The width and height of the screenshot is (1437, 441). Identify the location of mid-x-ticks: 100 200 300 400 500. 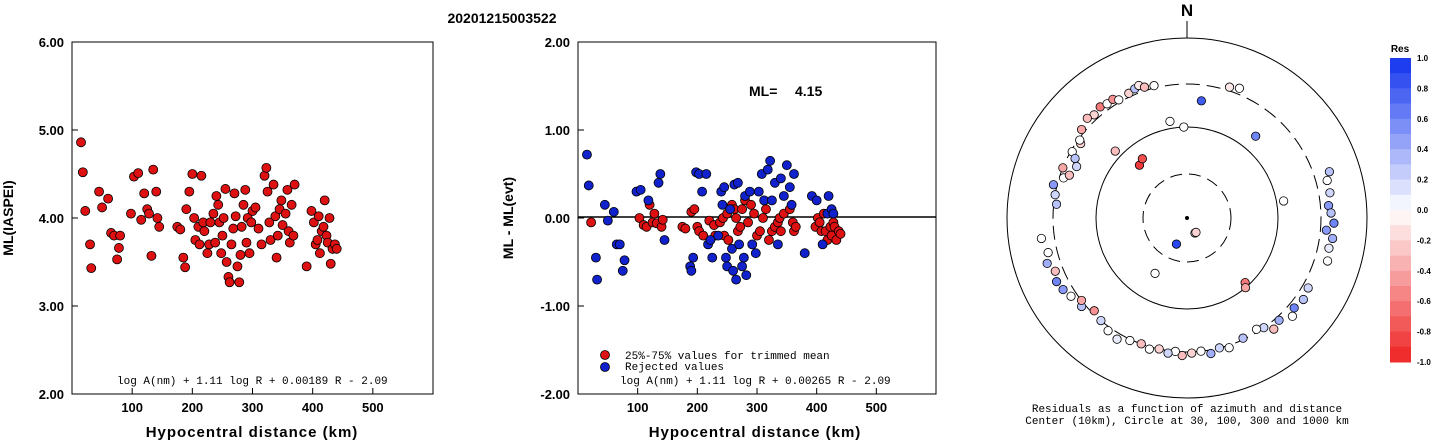
(757, 401).